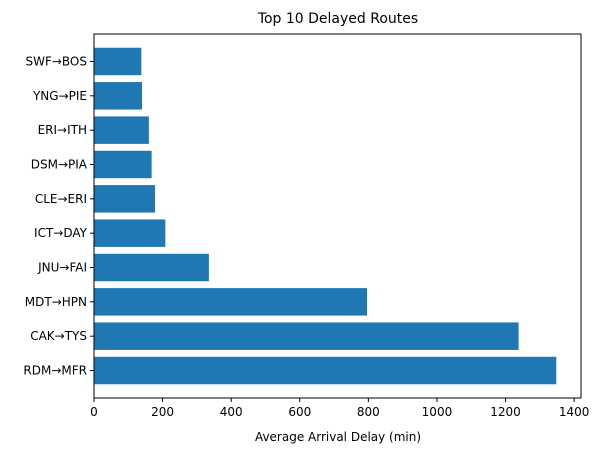  Describe the element at coordinates (61, 233) in the screenshot. I see `y-tick-label: ICT→DAY` at that location.